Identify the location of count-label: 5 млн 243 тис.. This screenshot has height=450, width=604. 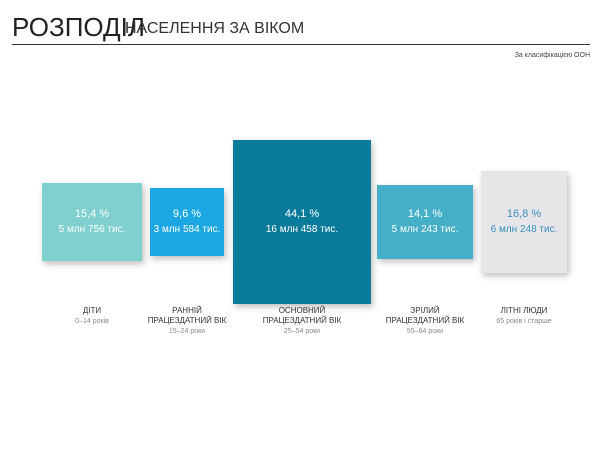
(425, 229).